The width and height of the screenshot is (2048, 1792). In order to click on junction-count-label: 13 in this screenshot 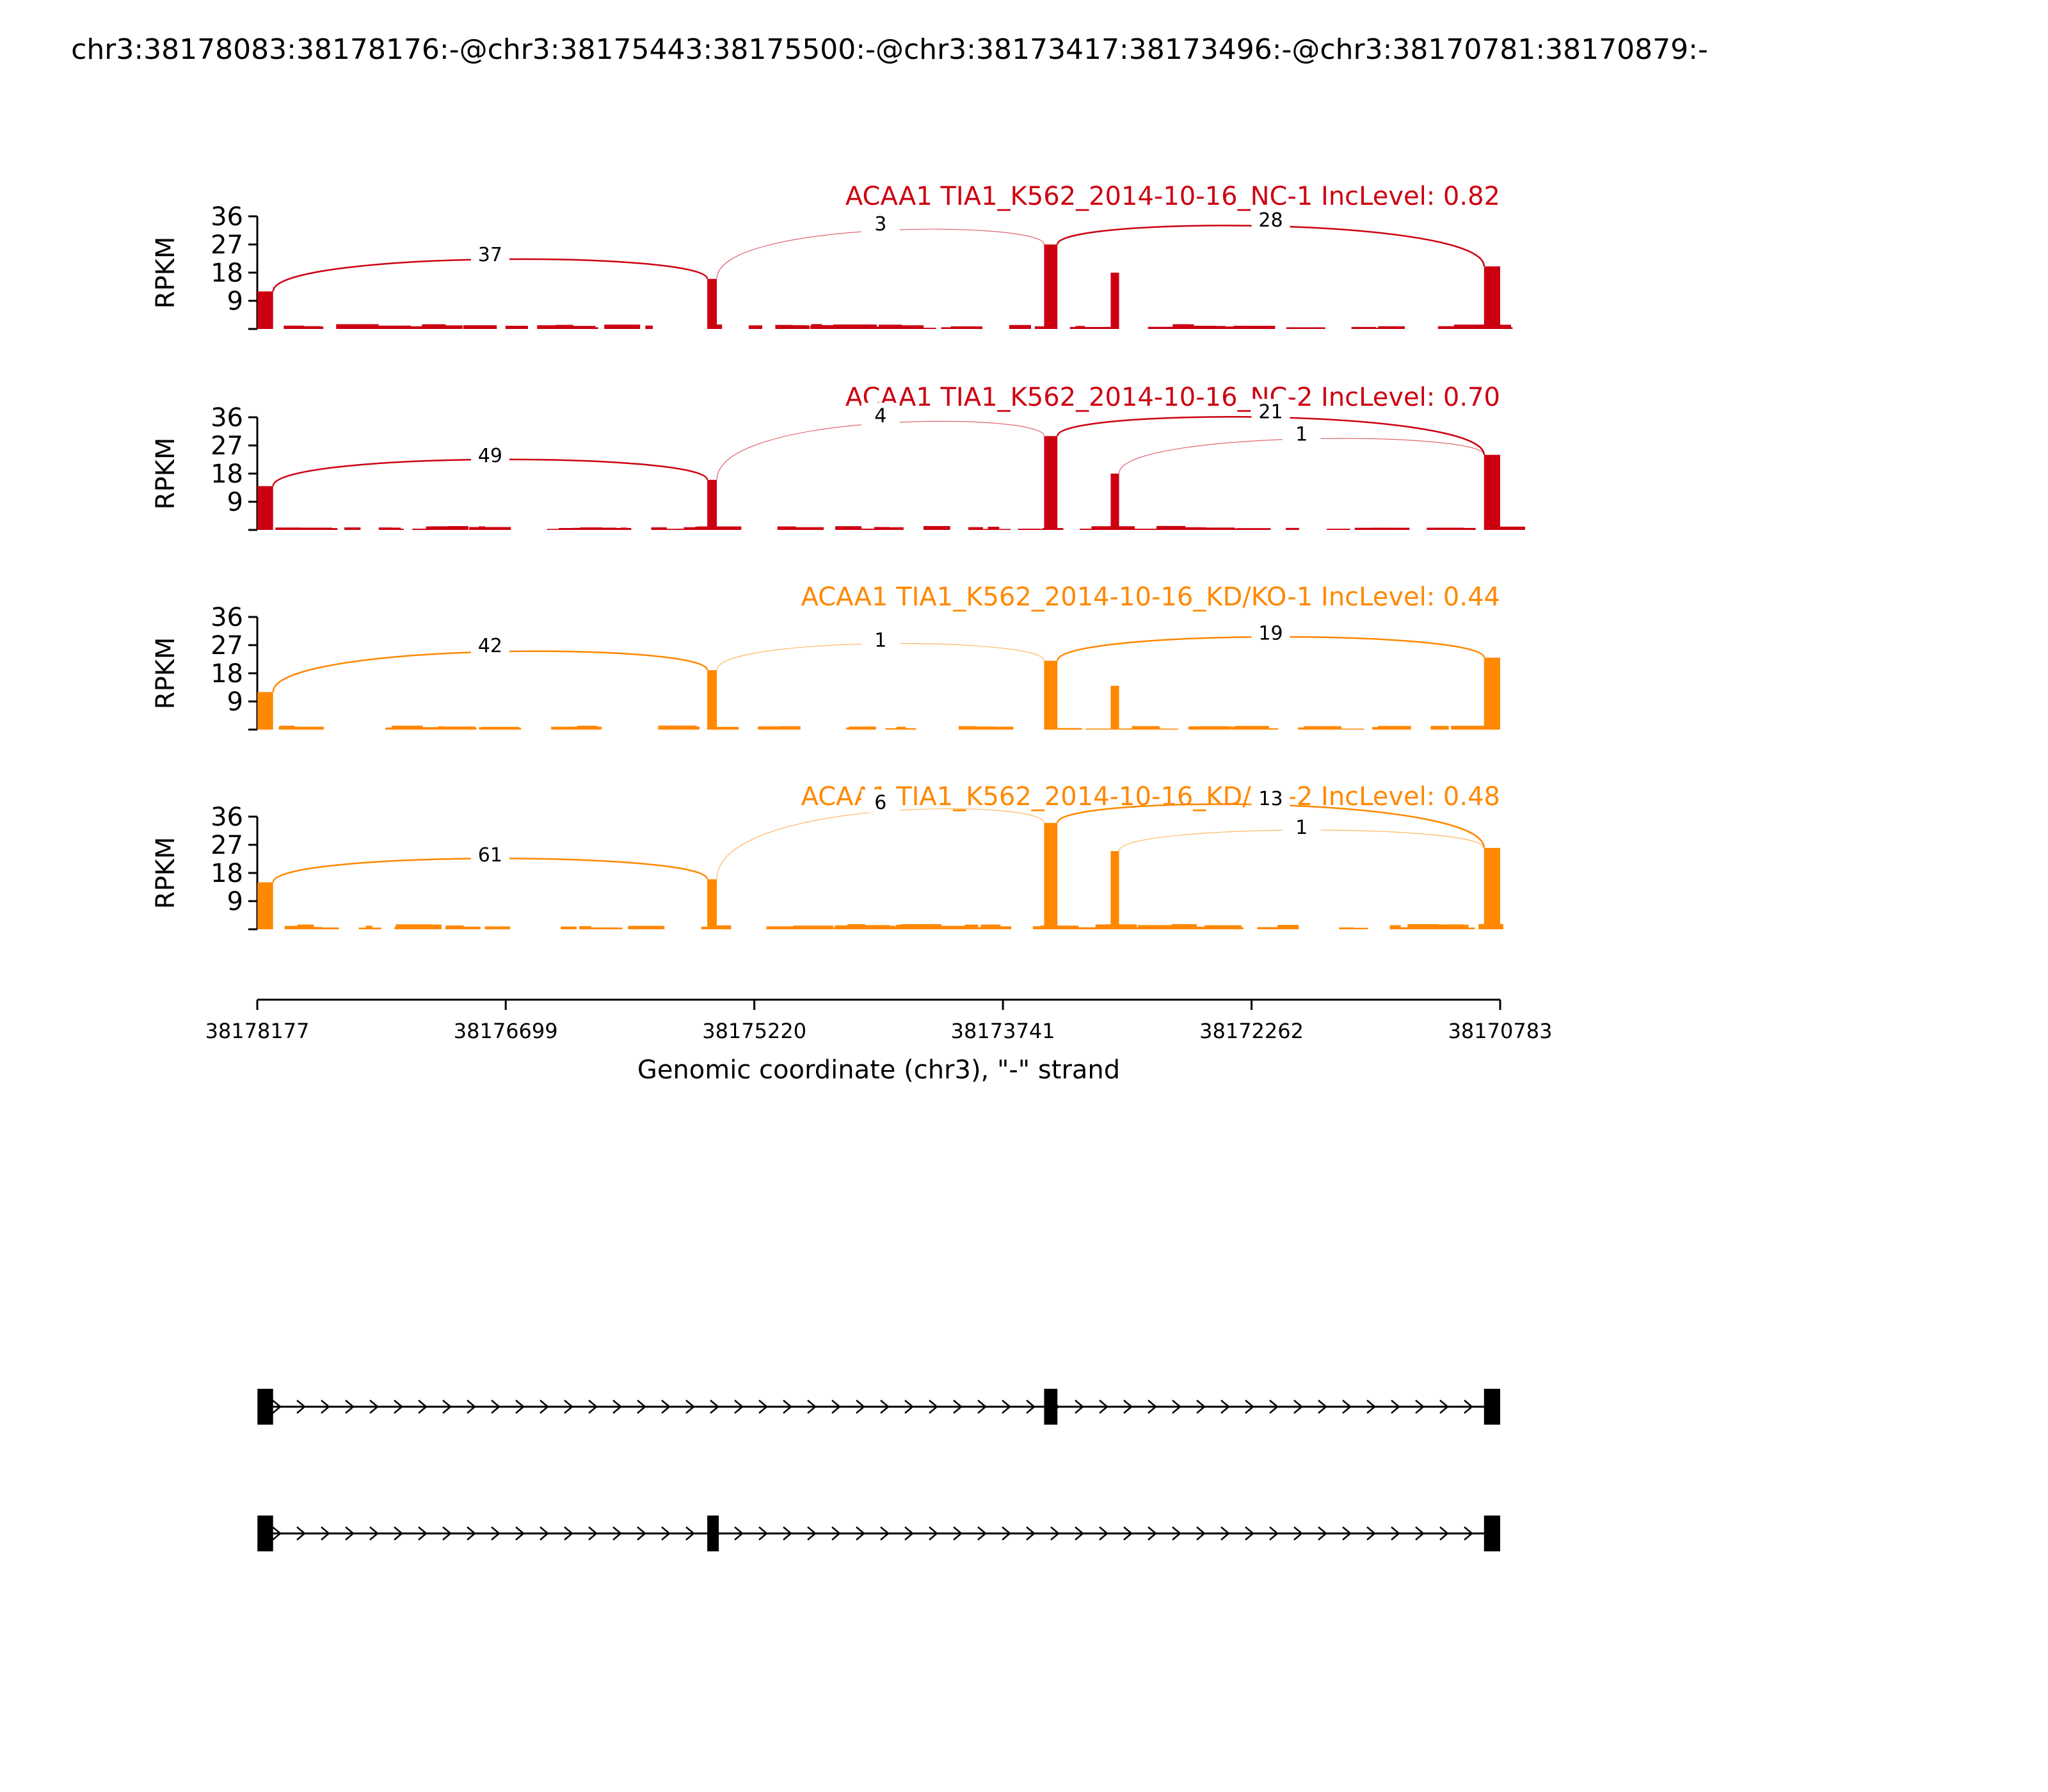, I will do `click(1270, 799)`.